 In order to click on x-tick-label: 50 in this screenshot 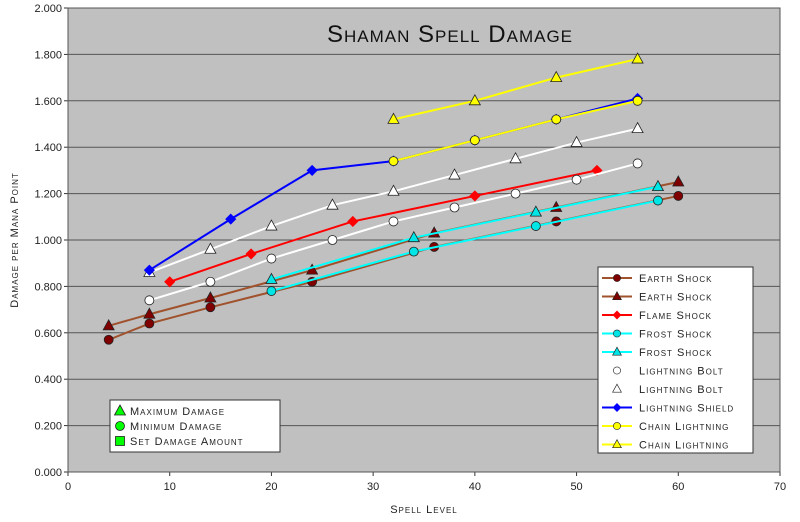, I will do `click(576, 487)`.